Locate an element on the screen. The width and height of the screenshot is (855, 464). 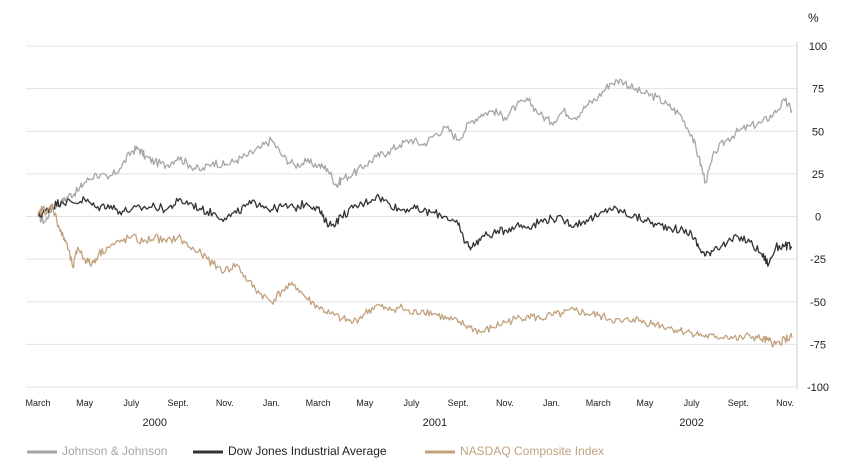
legend-label: Johnson & Johnson is located at coordinates (114, 451).